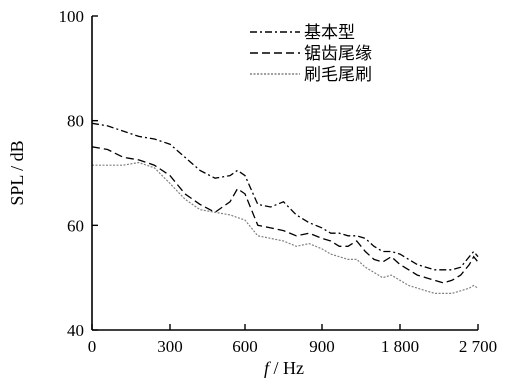 This screenshot has width=508, height=381. What do you see at coordinates (72, 16) in the screenshot?
I see `y-tick-label: 100` at bounding box center [72, 16].